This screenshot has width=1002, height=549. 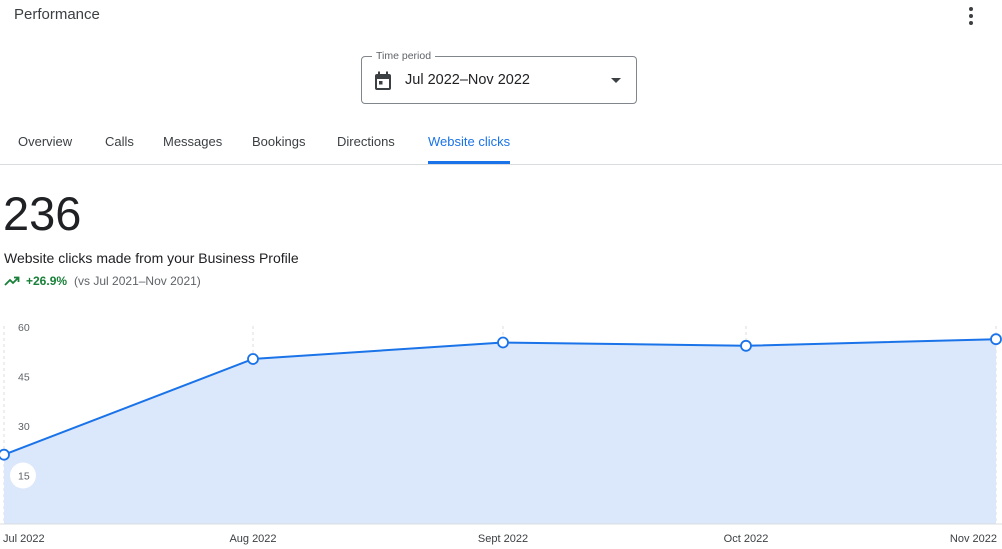 What do you see at coordinates (12, 281) in the screenshot?
I see `trending-up-icon` at bounding box center [12, 281].